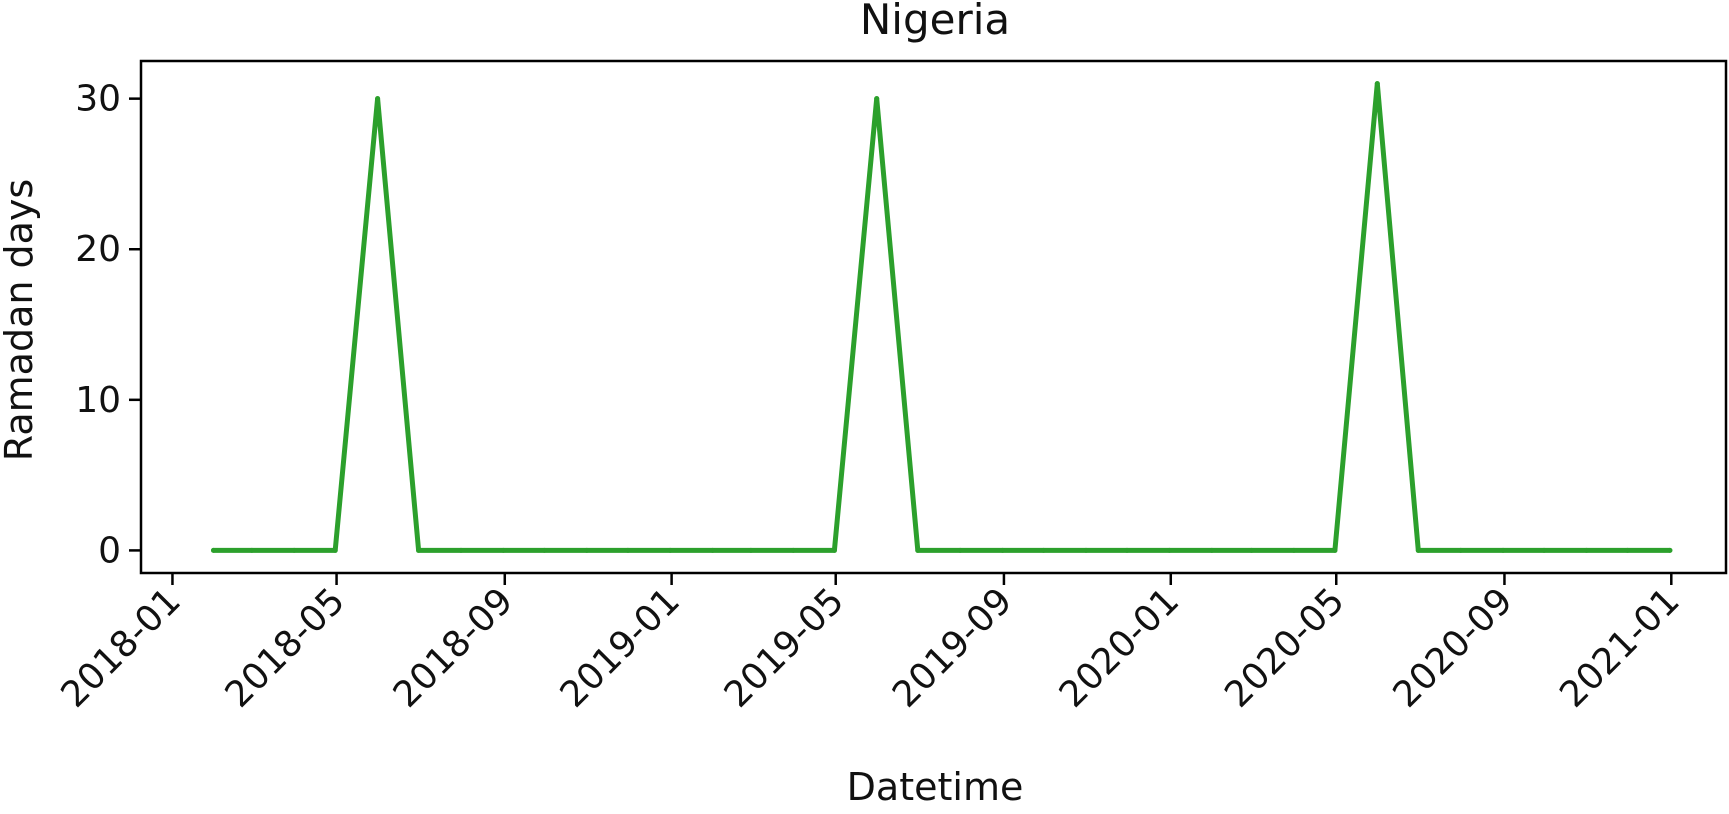 The width and height of the screenshot is (1729, 814). Describe the element at coordinates (1284, 647) in the screenshot. I see `x-tick-label: 2020-05` at that location.